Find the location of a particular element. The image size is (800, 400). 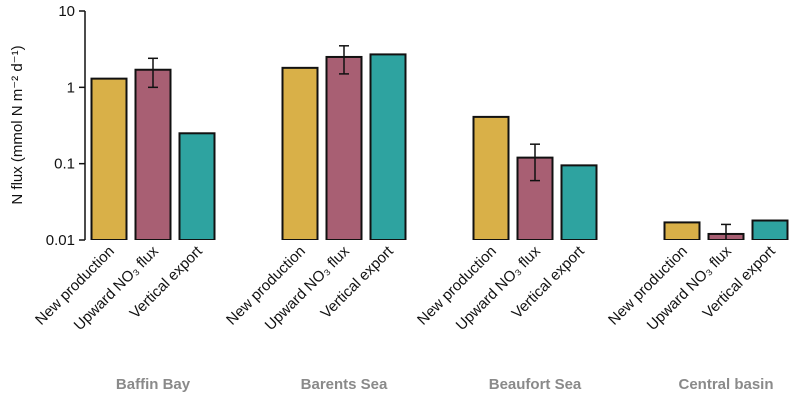

y-tick-label: 0.01 is located at coordinates (60, 240).